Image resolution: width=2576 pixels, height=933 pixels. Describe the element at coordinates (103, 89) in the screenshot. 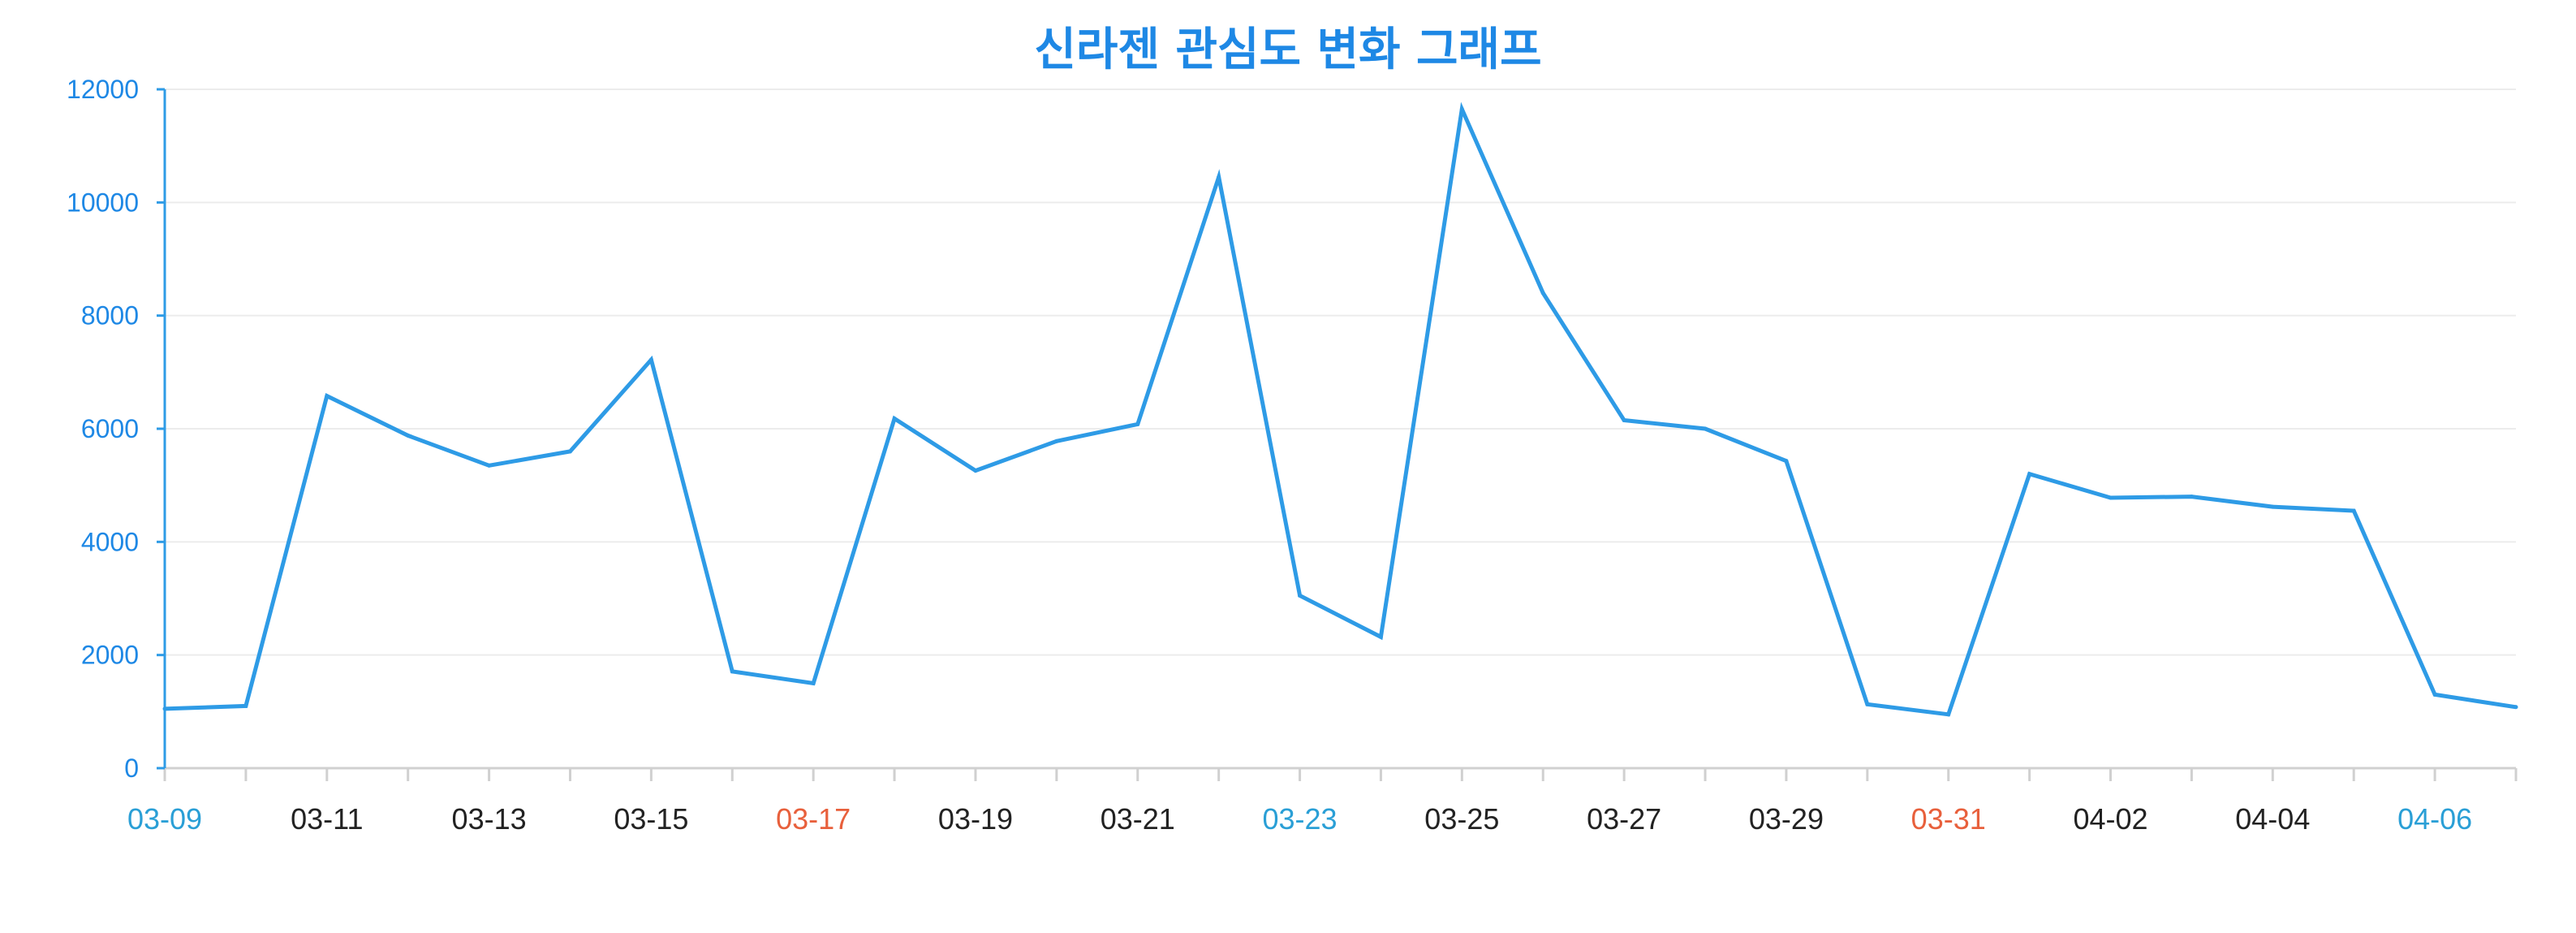

I see `y-tick-label-6: 12000` at that location.